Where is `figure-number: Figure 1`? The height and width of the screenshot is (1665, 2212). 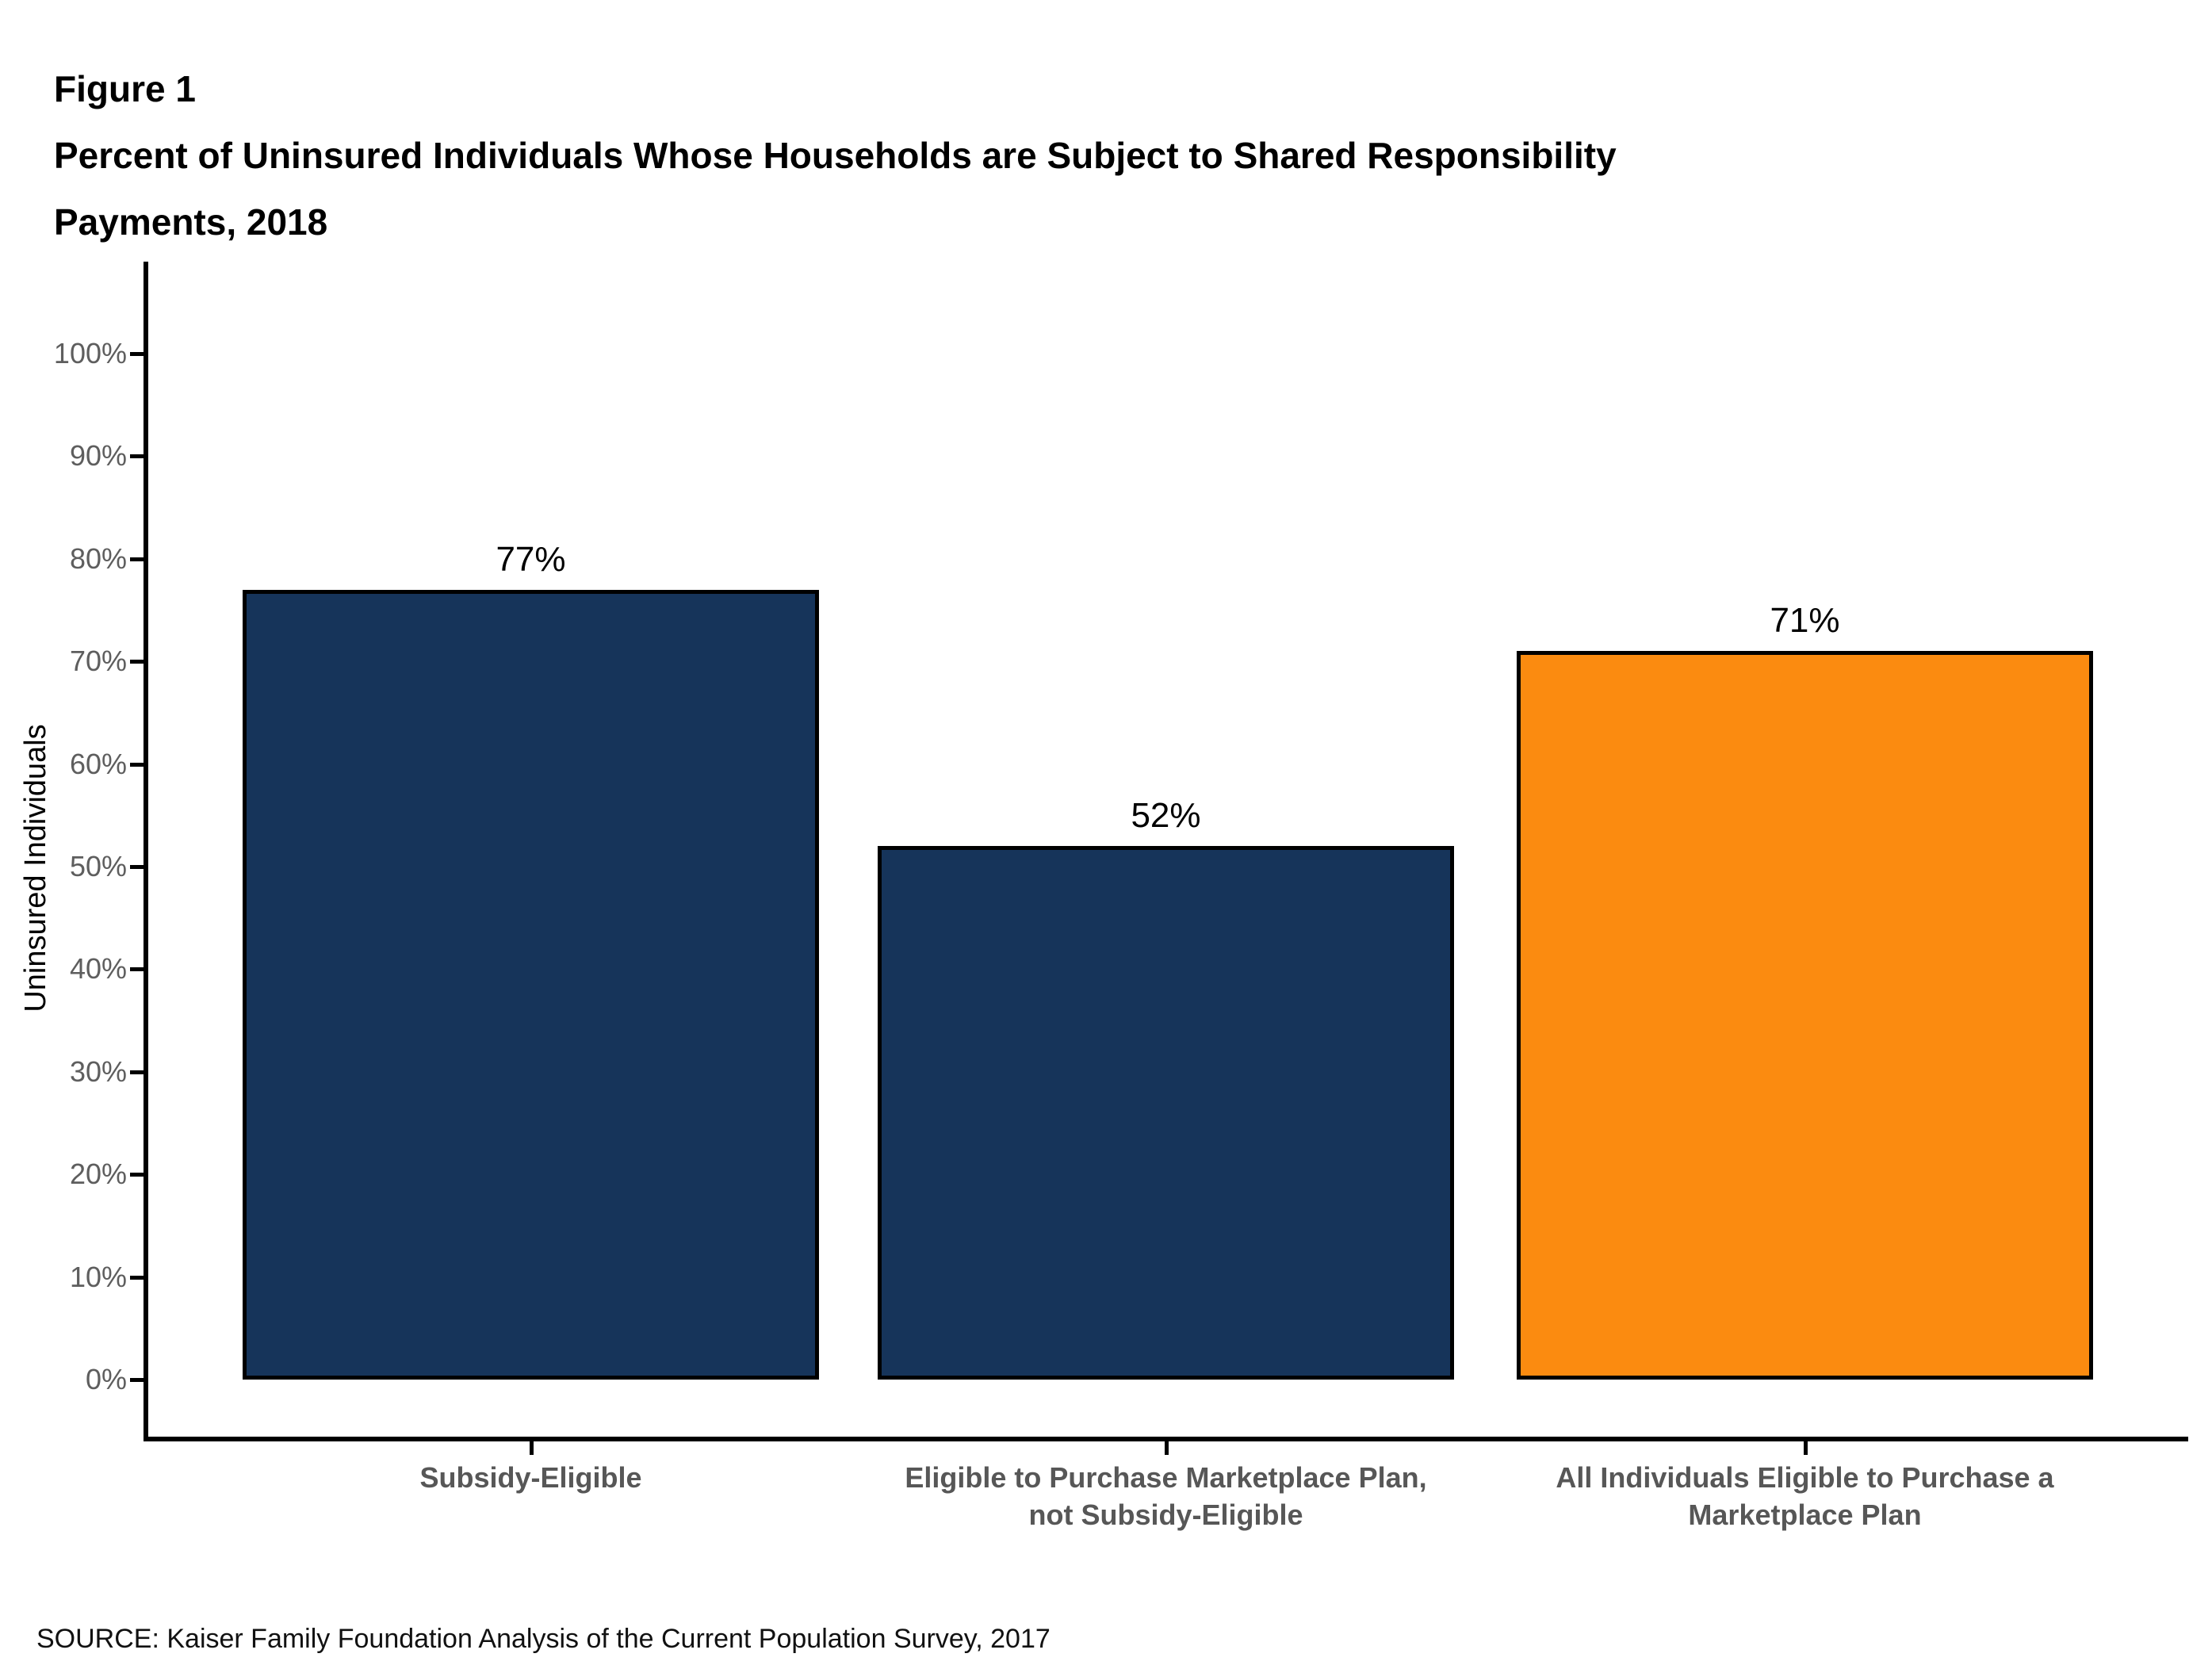 figure-number: Figure 1 is located at coordinates (125, 88).